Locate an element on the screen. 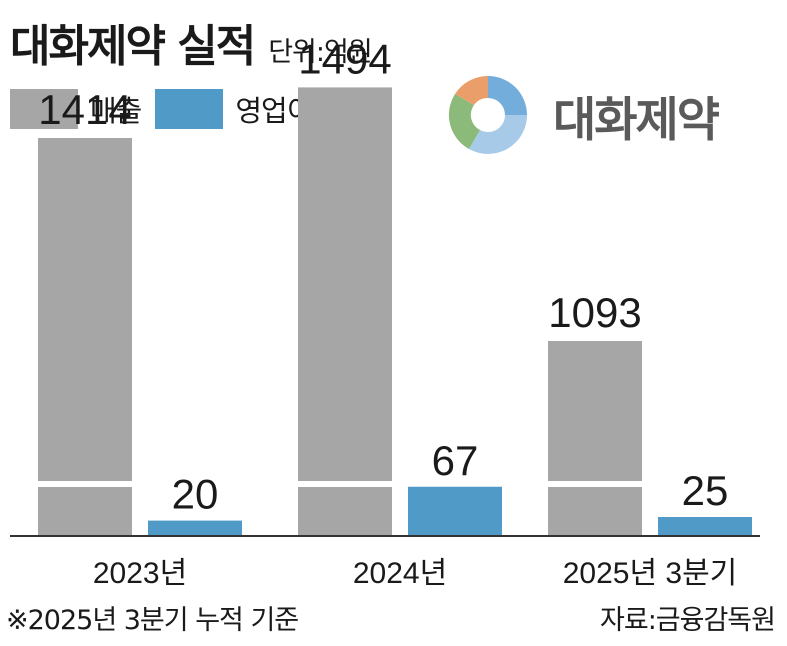  company-logo: 대화제약 is located at coordinates (581, 115).